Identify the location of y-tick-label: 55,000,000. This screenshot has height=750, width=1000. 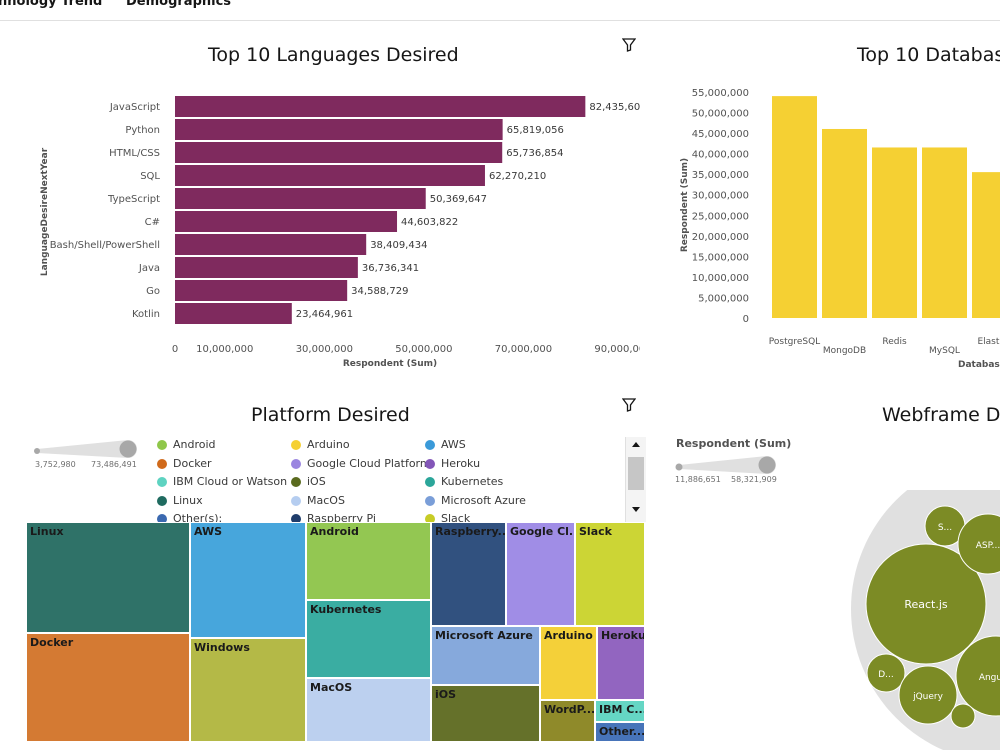
(720, 93).